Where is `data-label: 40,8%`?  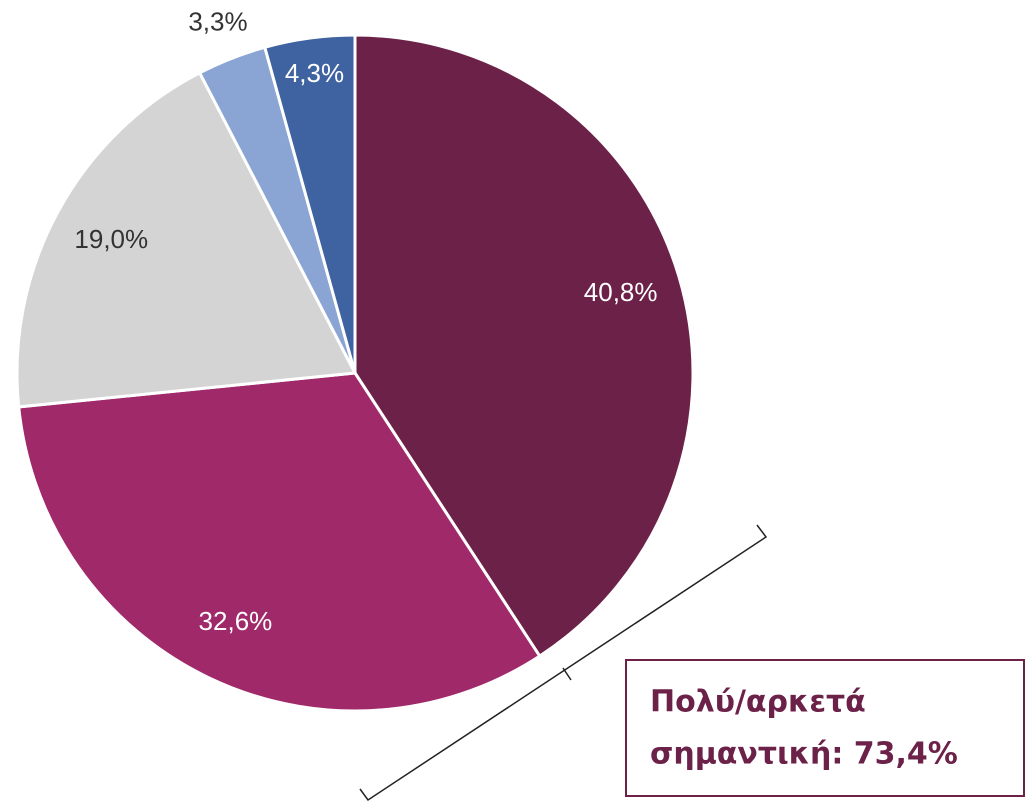 data-label: 40,8% is located at coordinates (621, 292).